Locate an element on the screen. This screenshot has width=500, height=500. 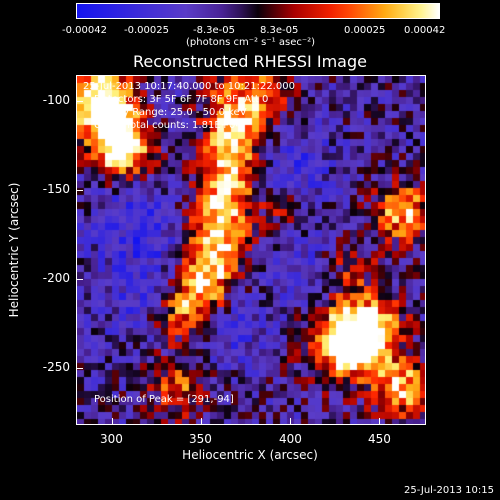
footer-timestamp: 25-Jul-2013 10:15 is located at coordinates (448, 490).